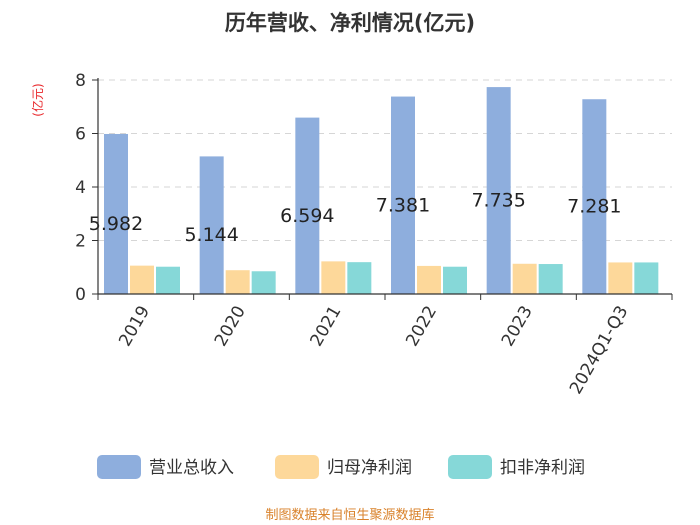 This screenshot has width=700, height=525. What do you see at coordinates (403, 205) in the screenshot?
I see `data-label: 7.381` at bounding box center [403, 205].